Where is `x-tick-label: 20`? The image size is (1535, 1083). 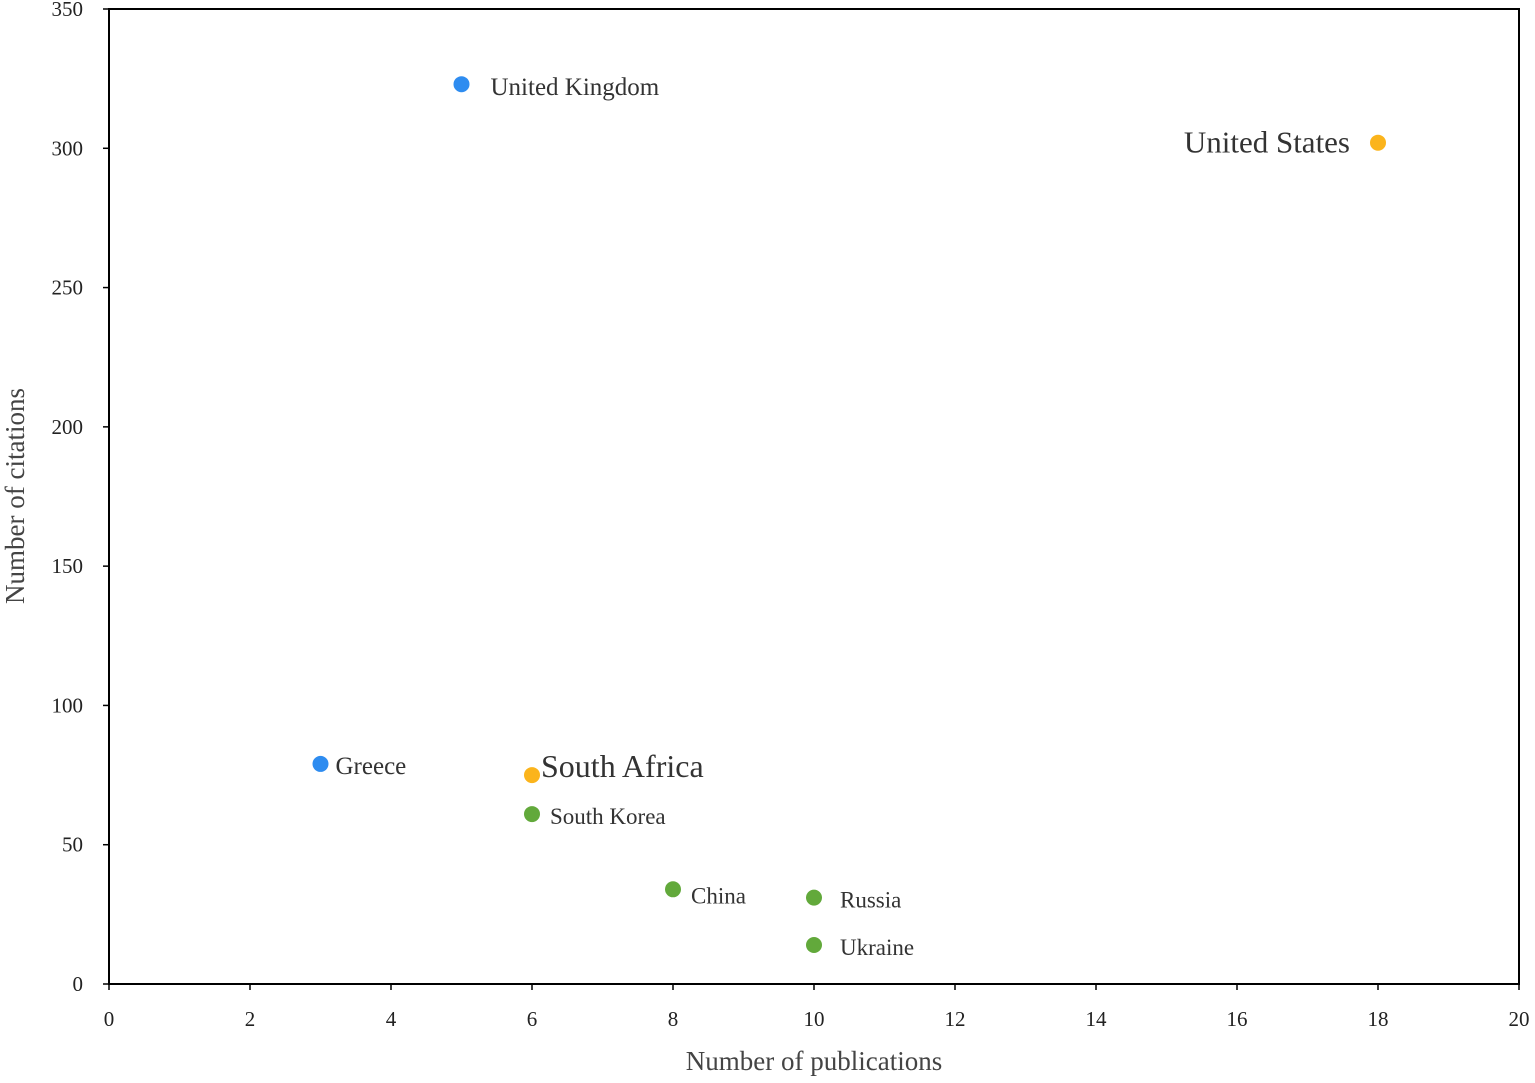
x-tick-label: 20 is located at coordinates (1519, 1019).